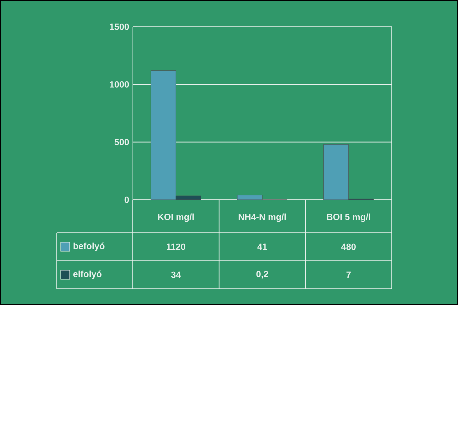 The width and height of the screenshot is (469, 430). I want to click on legend-label: elfolyó, so click(88, 275).